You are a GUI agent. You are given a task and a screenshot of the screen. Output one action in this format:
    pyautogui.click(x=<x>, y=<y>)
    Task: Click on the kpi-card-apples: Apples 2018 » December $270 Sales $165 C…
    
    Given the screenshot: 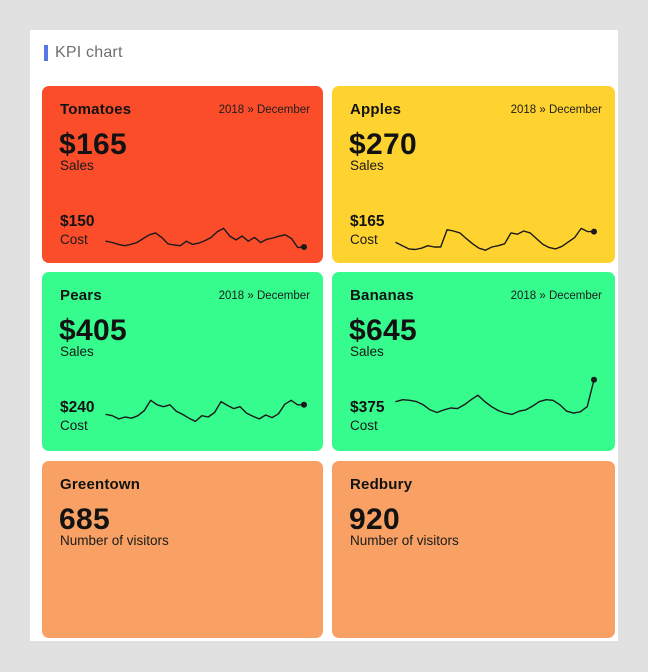 What is the action you would take?
    pyautogui.click(x=473, y=174)
    